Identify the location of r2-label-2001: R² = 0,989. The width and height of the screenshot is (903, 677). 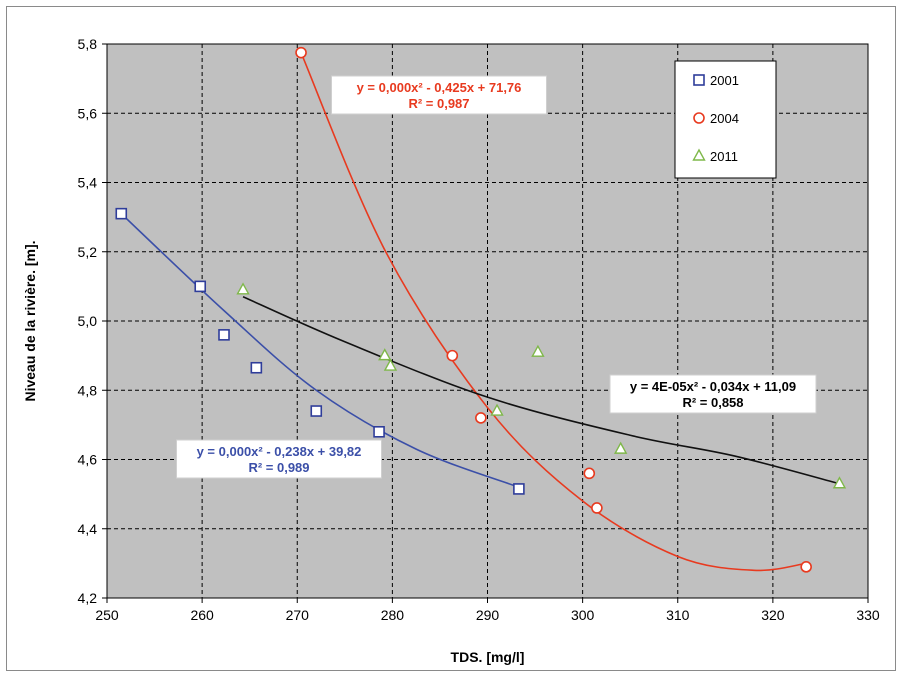
(278, 467).